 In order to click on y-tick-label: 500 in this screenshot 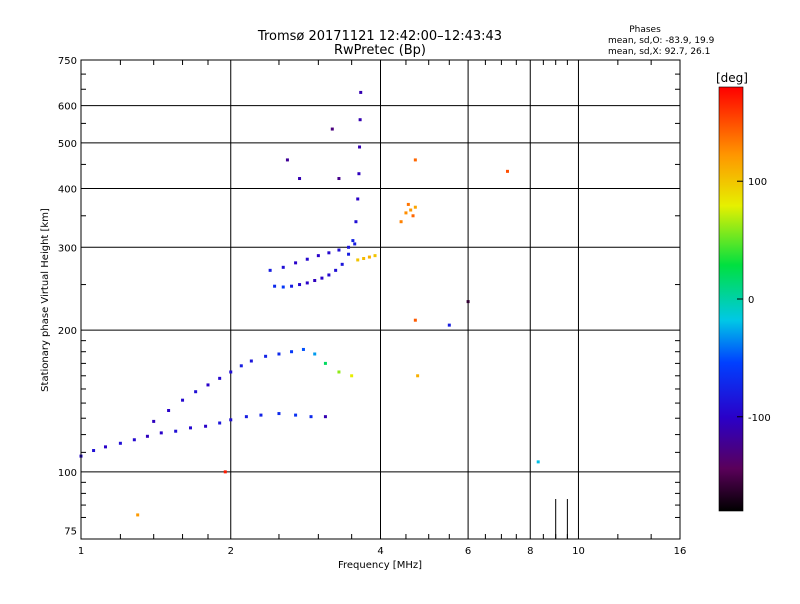, I will do `click(67, 144)`.